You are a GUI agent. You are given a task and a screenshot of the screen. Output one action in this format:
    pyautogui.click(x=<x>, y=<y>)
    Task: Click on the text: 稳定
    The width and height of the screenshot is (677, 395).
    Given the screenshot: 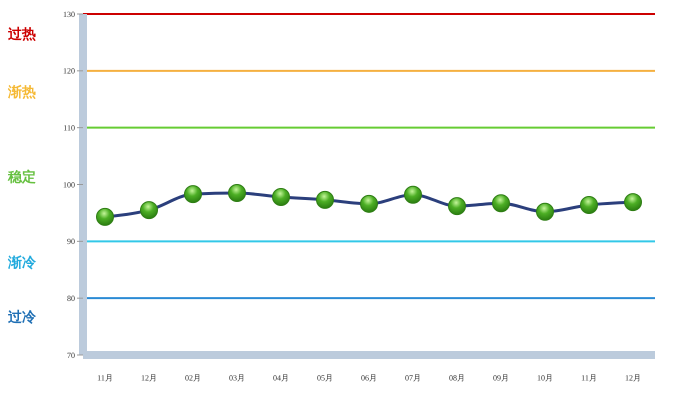 What is the action you would take?
    pyautogui.click(x=21, y=177)
    